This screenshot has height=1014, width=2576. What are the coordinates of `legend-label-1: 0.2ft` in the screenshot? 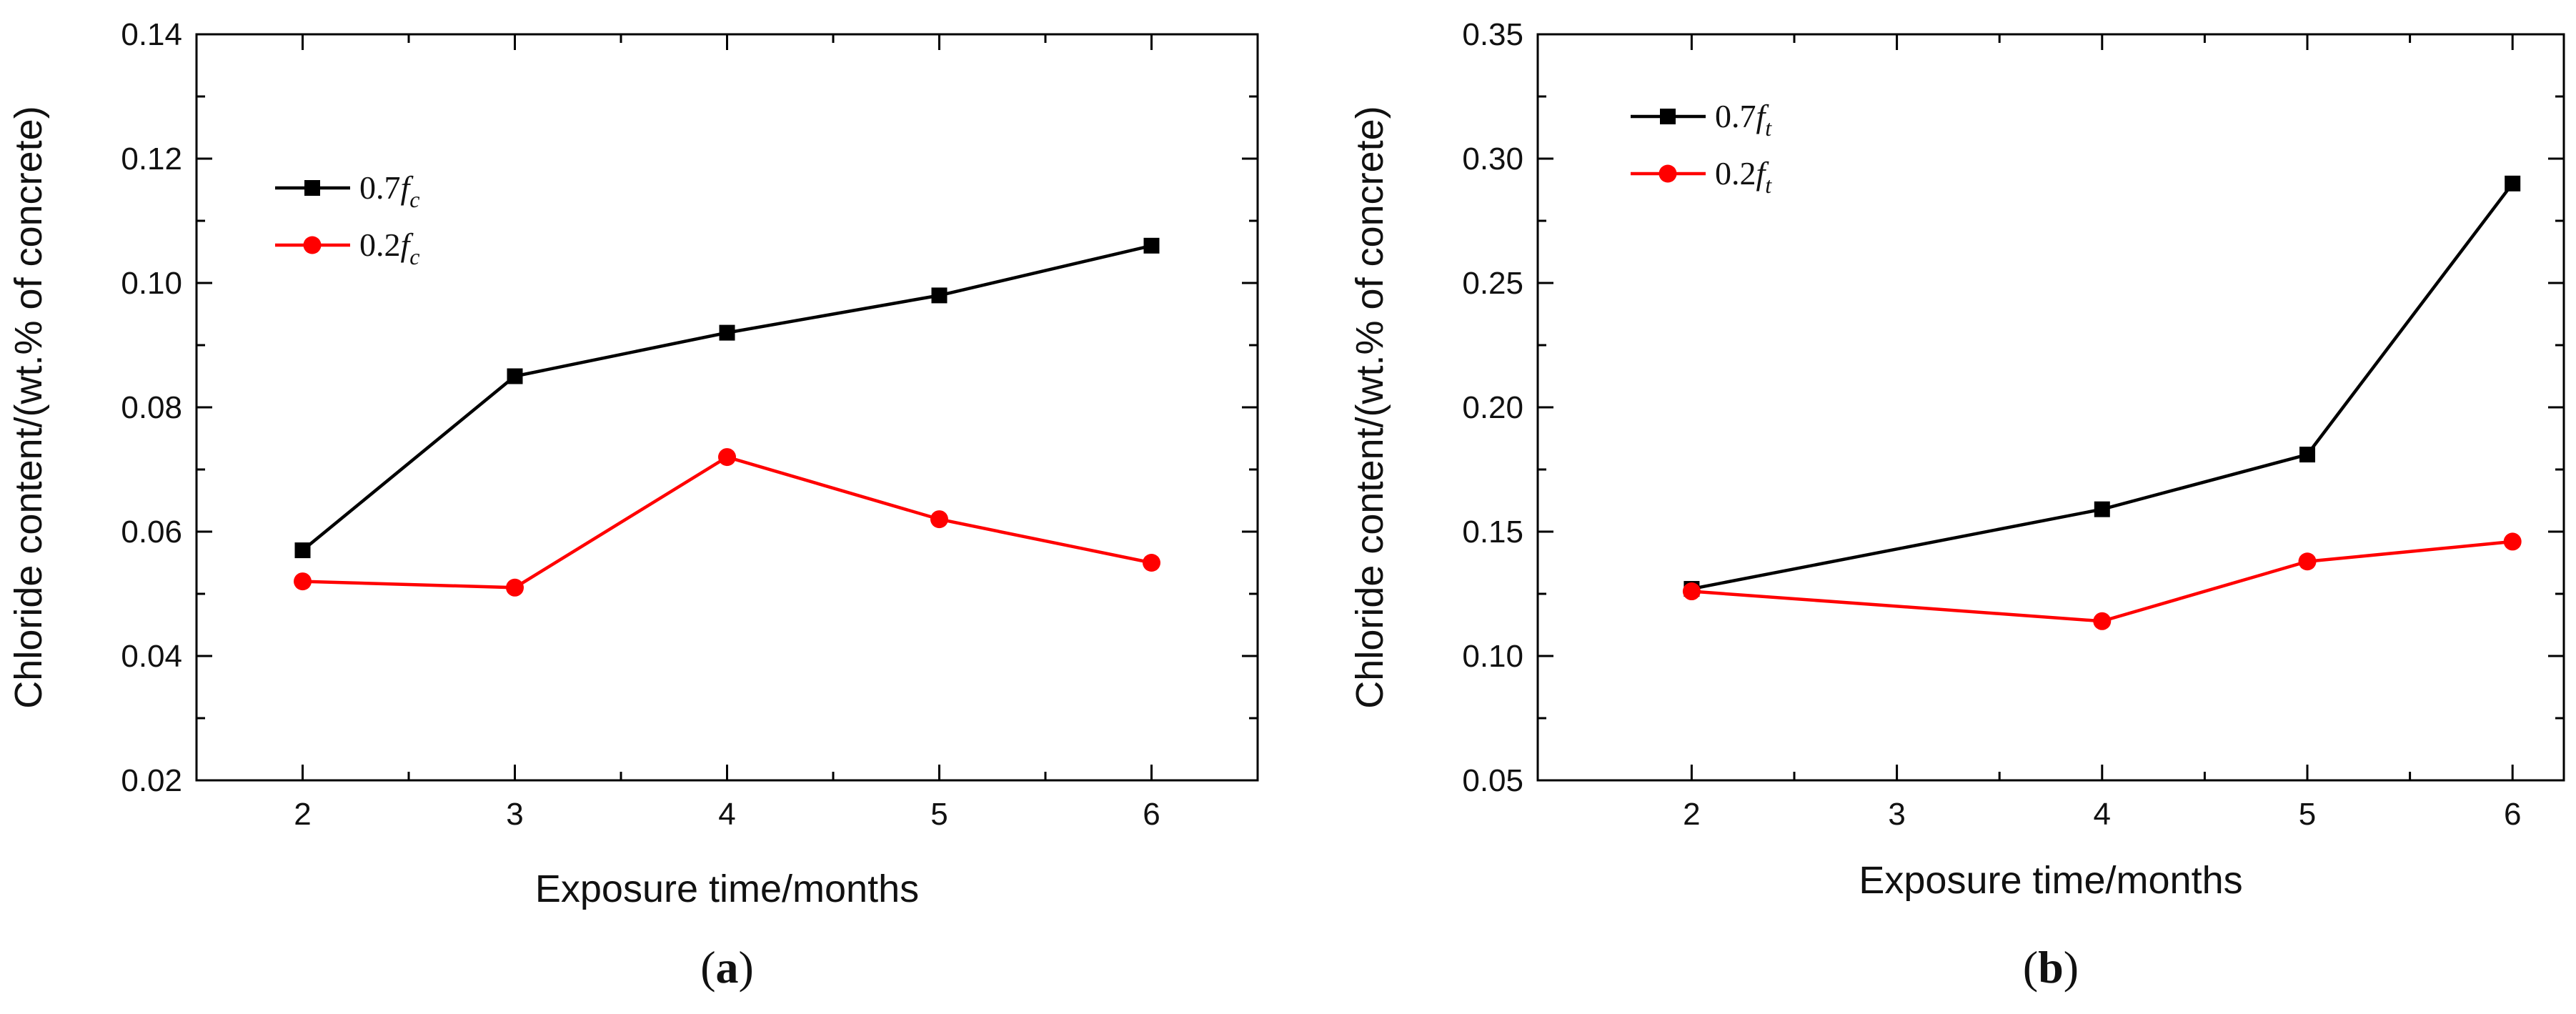 It's located at (1743, 176).